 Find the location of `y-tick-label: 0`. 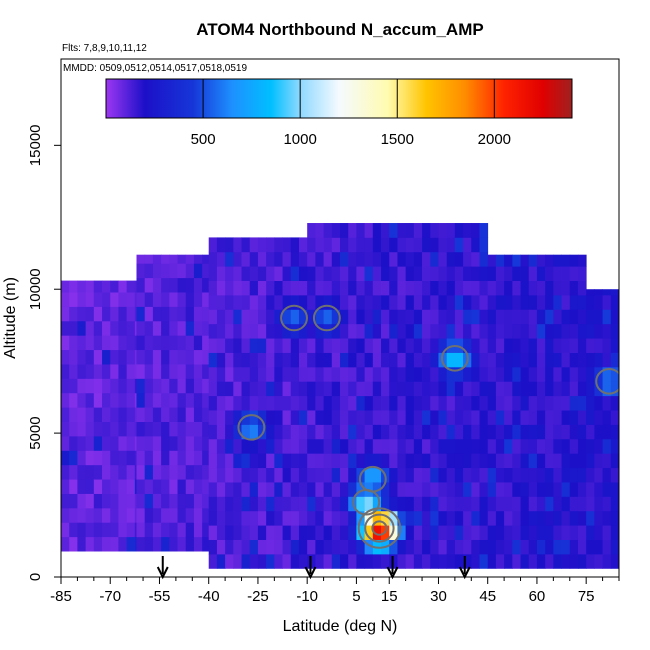

y-tick-label: 0 is located at coordinates (35, 577).